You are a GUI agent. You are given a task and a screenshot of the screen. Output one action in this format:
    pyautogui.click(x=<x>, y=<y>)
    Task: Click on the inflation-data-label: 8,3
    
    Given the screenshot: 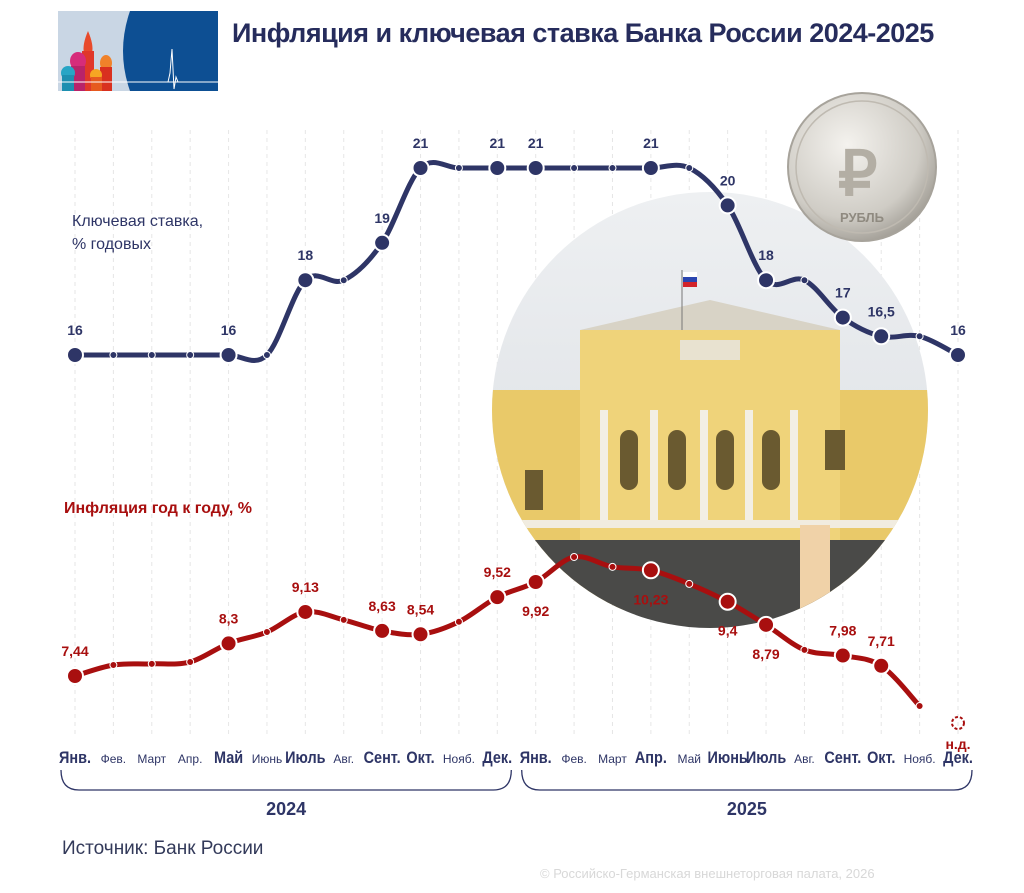 What is the action you would take?
    pyautogui.click(x=229, y=618)
    